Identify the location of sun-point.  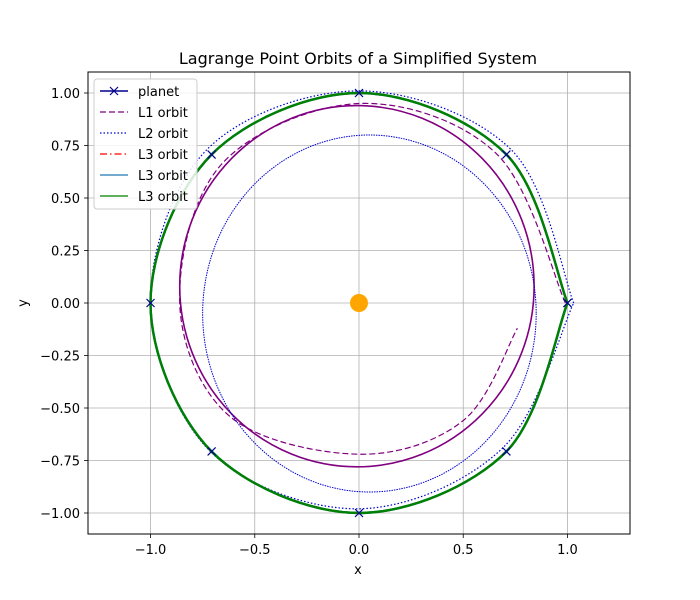
(359, 303).